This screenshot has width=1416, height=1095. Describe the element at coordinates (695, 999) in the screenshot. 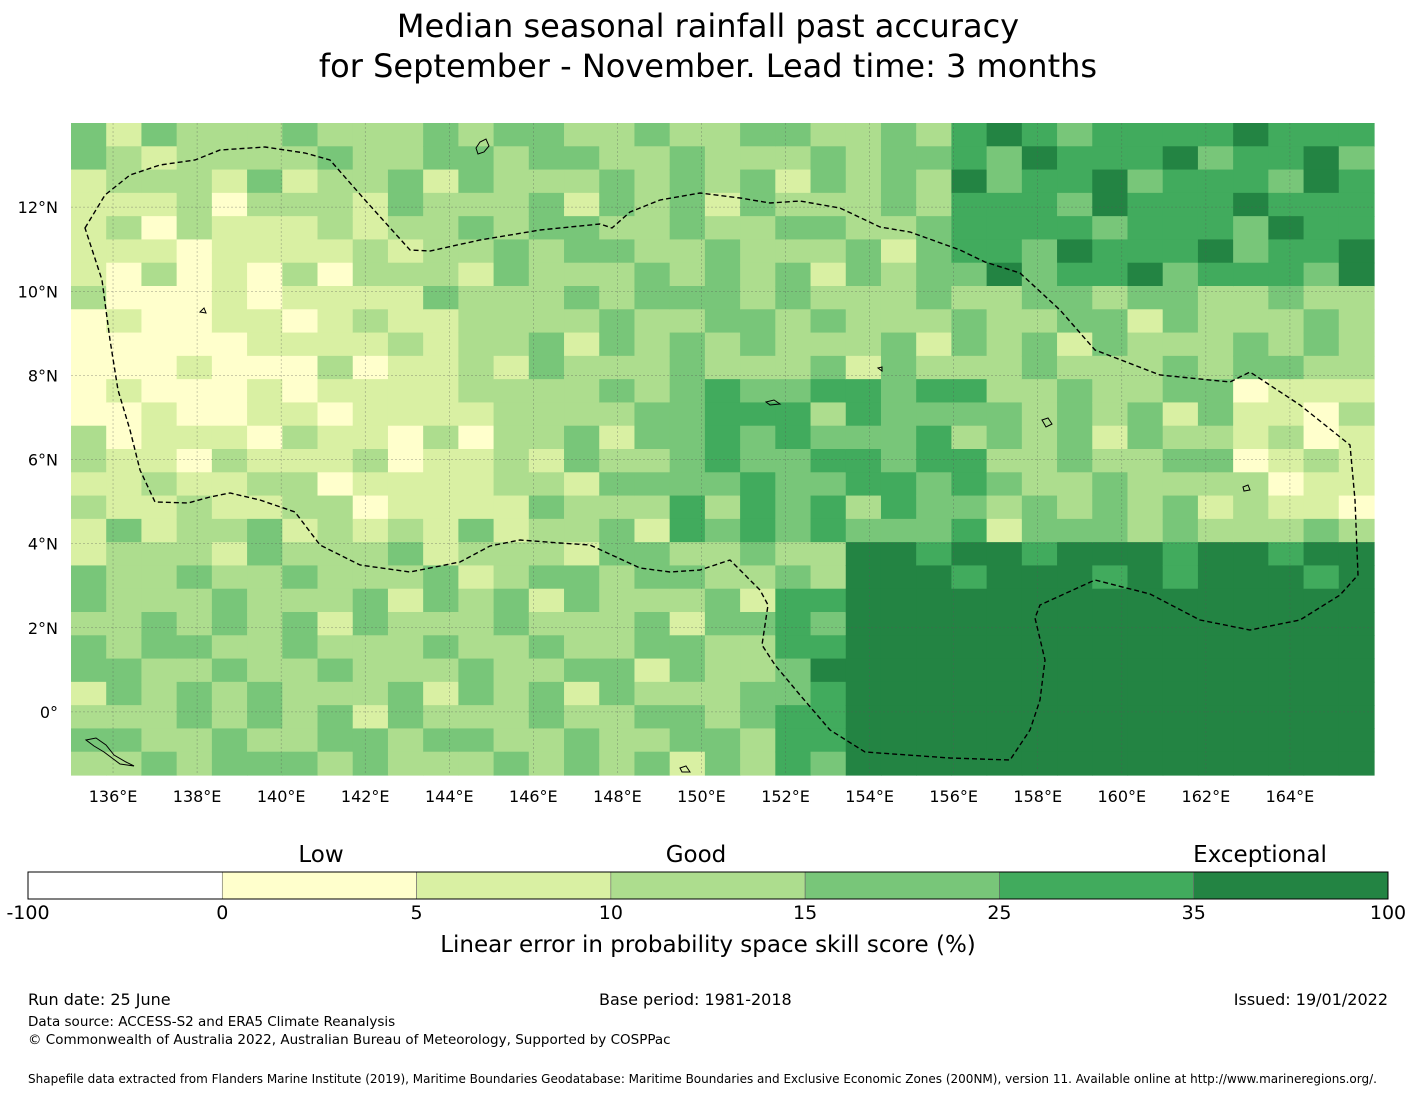

I see `base-period: Base period: 1981-2018` at that location.